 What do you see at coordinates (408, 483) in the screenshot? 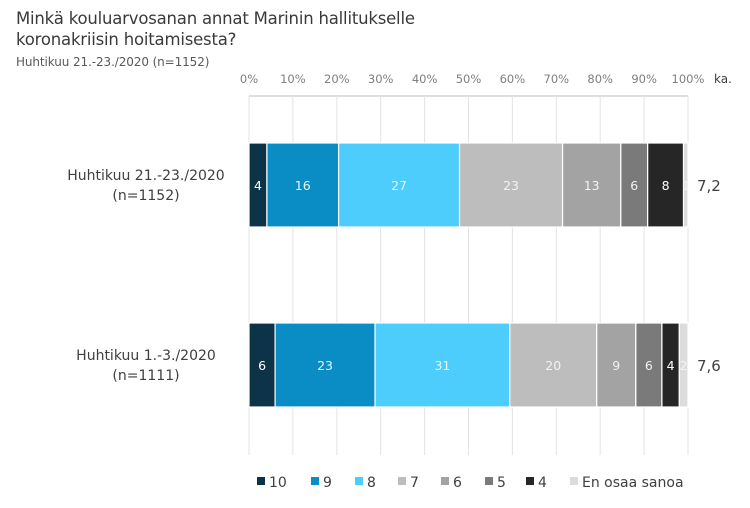
I see `legend-item: 7` at bounding box center [408, 483].